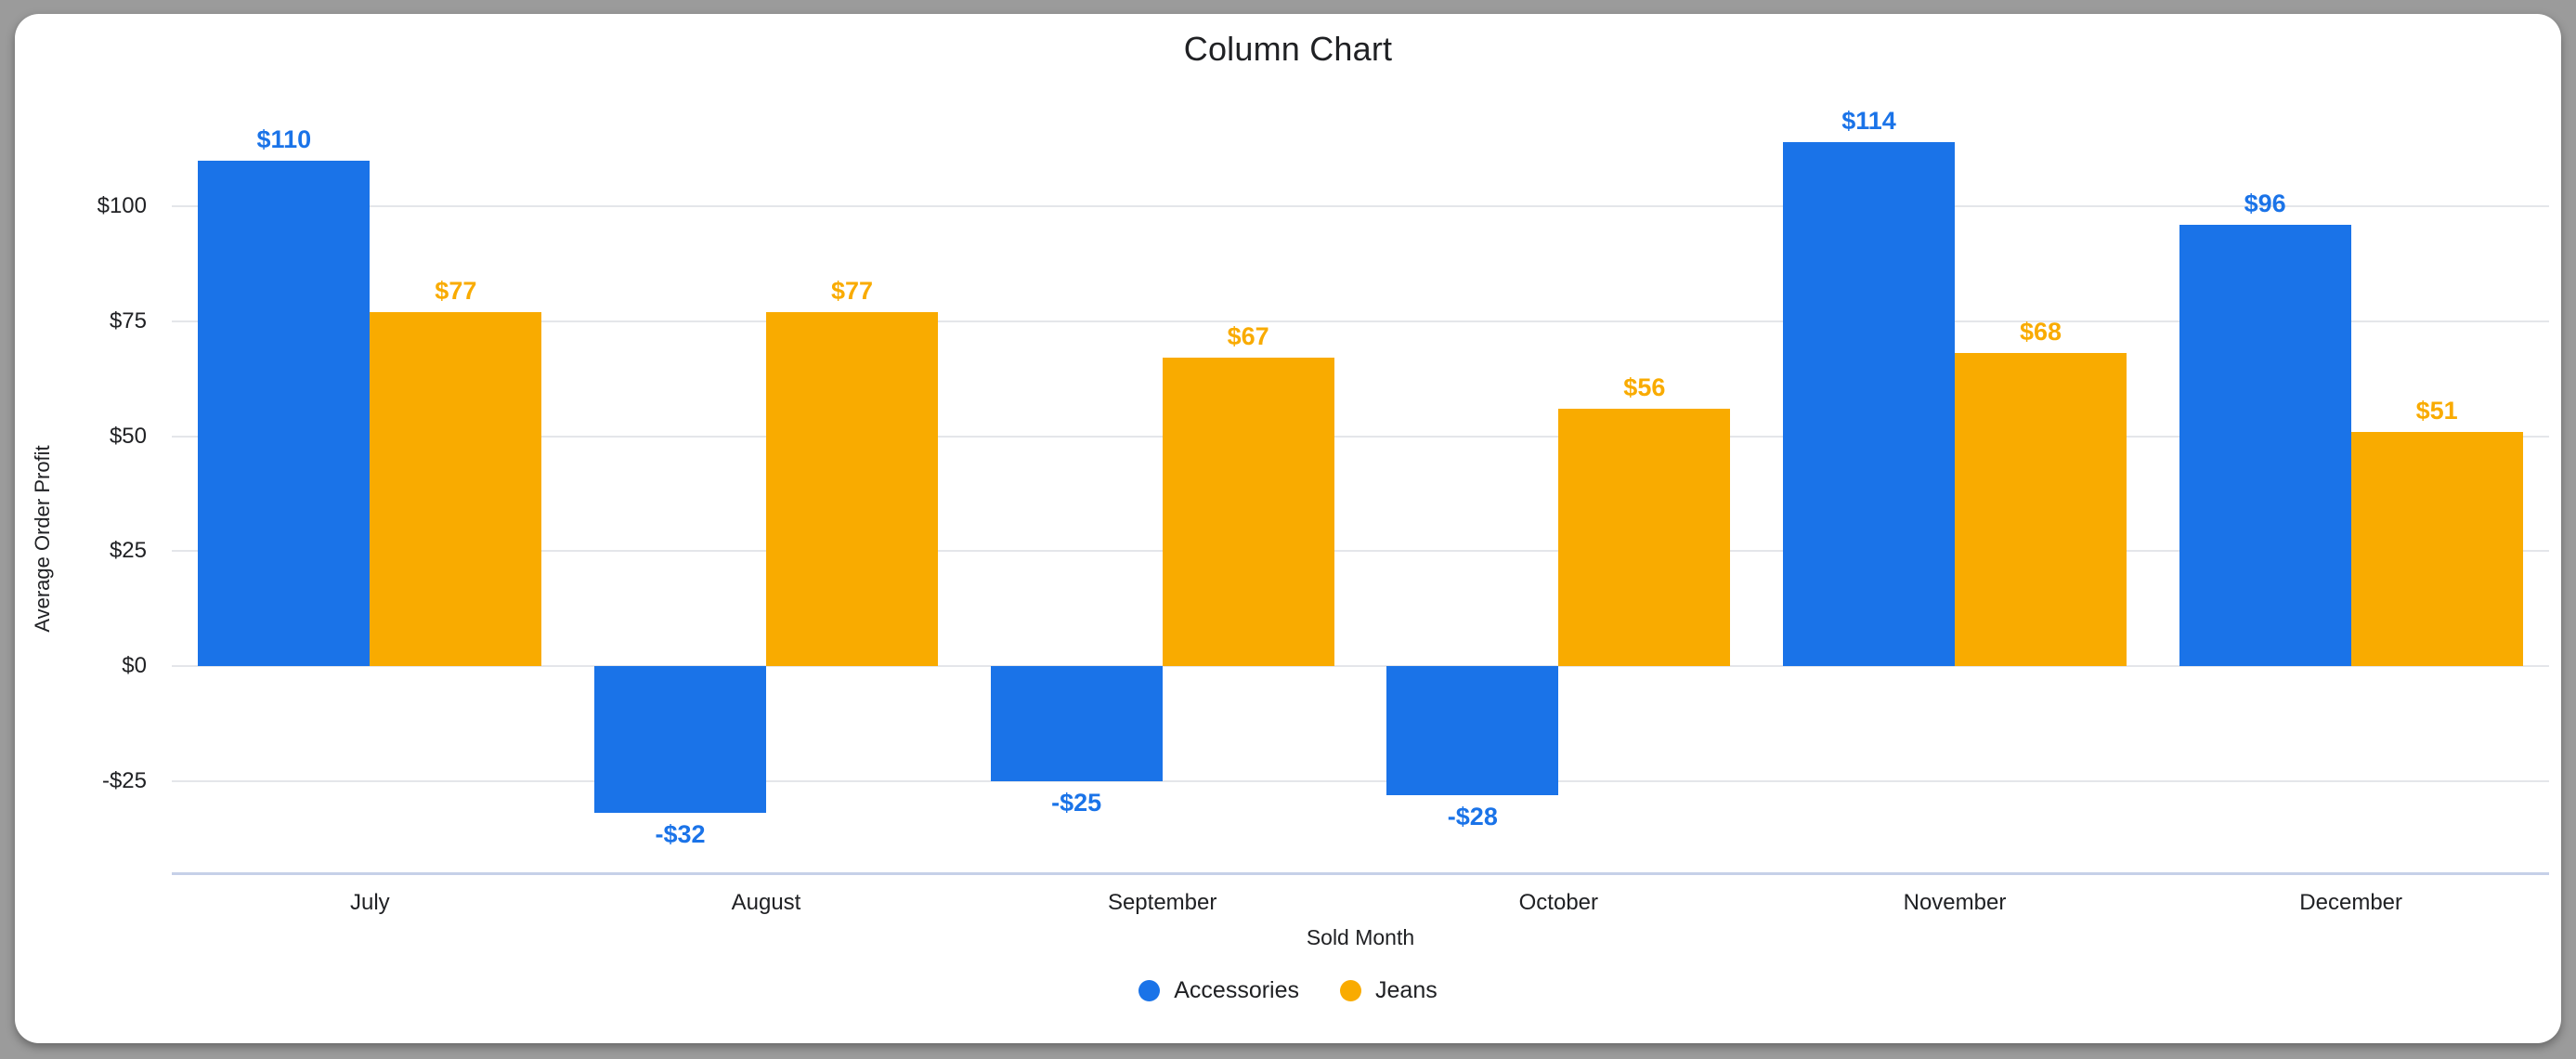  I want to click on gridline--50, so click(1360, 436).